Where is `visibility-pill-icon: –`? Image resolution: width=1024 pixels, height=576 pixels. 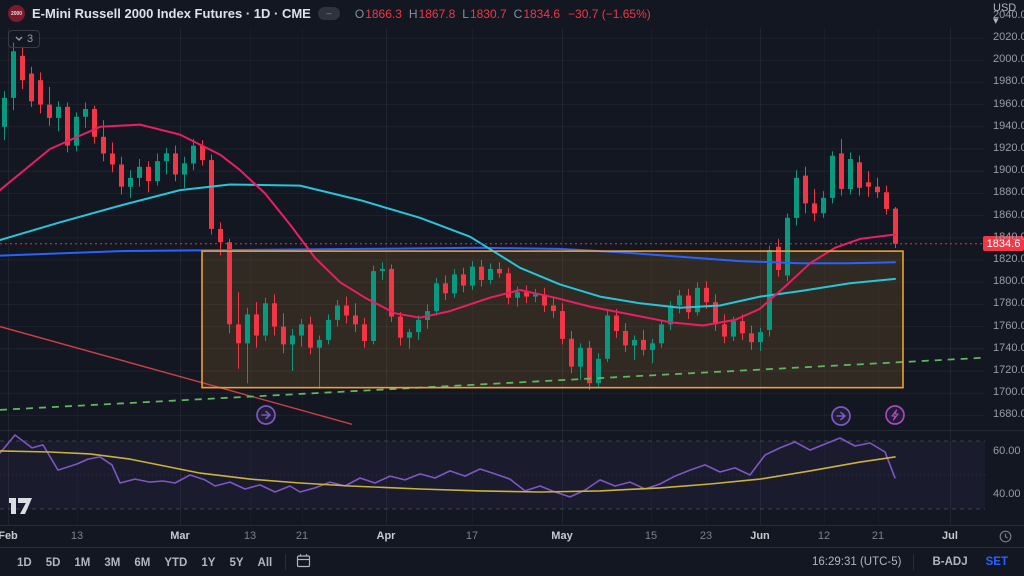
visibility-pill-icon: – is located at coordinates (328, 13).